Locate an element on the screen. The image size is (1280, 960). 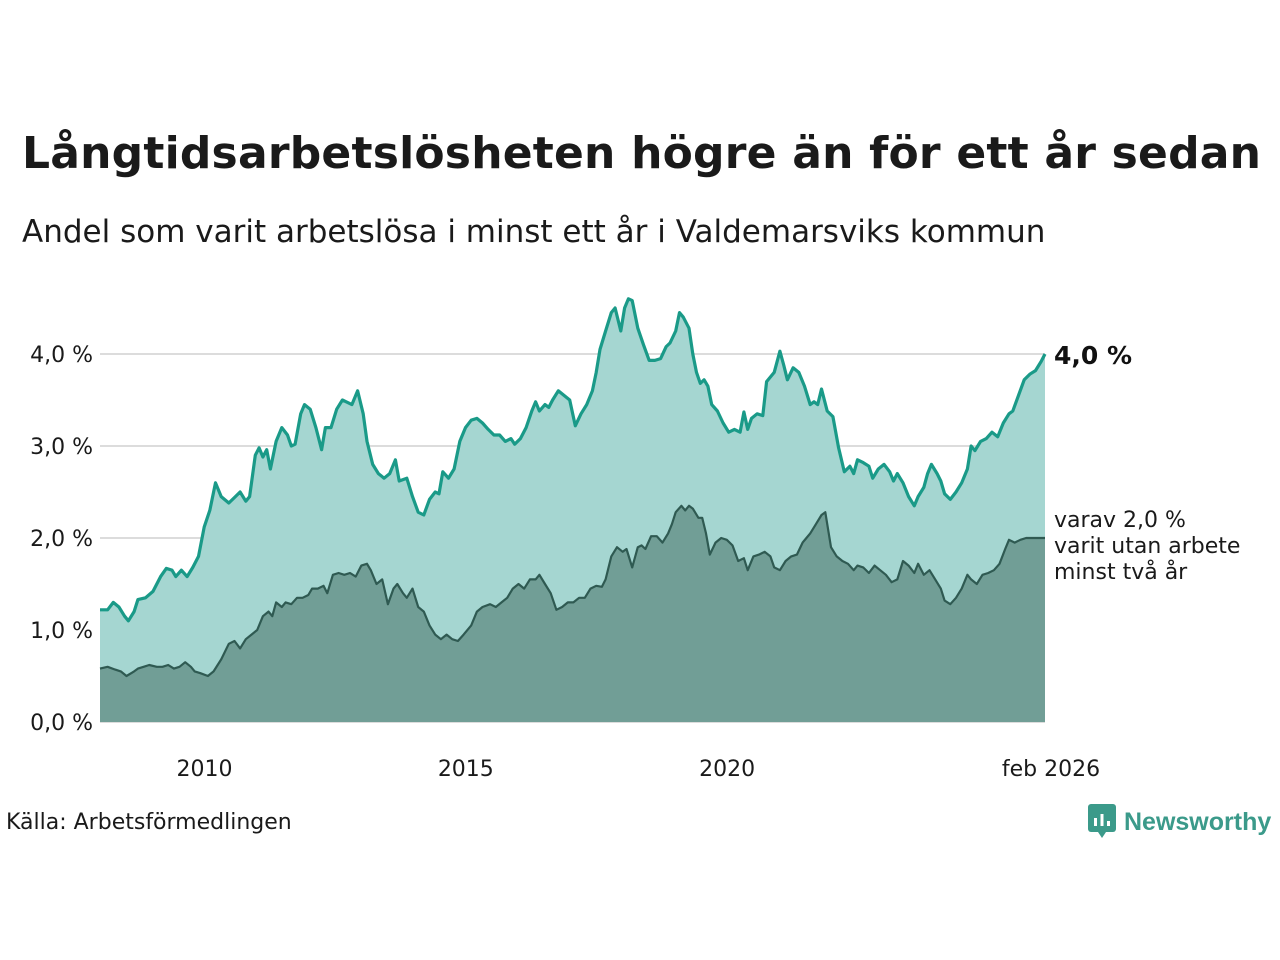
y-axis-ticks: 0,0 % 1,0 % 2,0 % 3,0 % 4,0 % is located at coordinates (61, 539).